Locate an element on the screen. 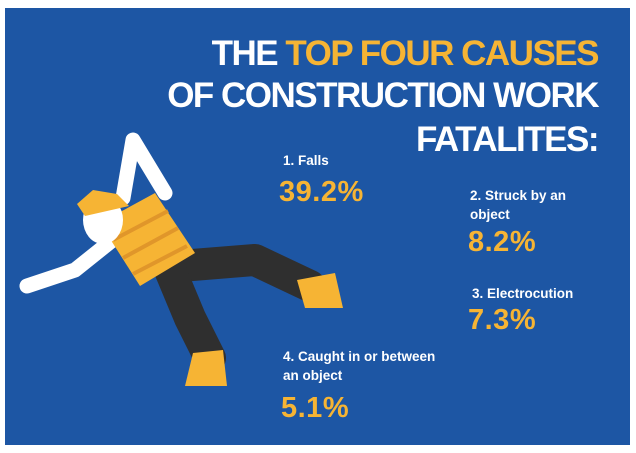 This screenshot has height=453, width=636. leg-right is located at coordinates (245, 273).